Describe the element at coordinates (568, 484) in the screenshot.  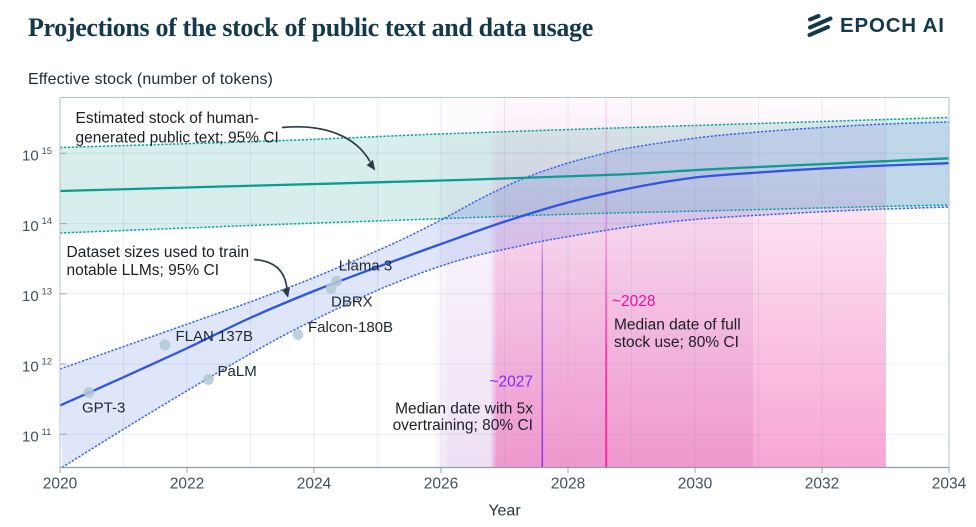
I see `svg-text: 2028` at that location.